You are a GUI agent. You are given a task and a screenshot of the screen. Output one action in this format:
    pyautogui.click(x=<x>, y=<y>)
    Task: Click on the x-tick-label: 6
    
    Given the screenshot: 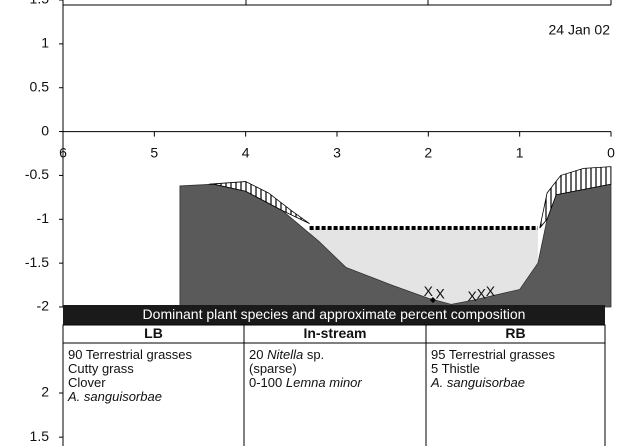 What is the action you would take?
    pyautogui.click(x=63, y=152)
    